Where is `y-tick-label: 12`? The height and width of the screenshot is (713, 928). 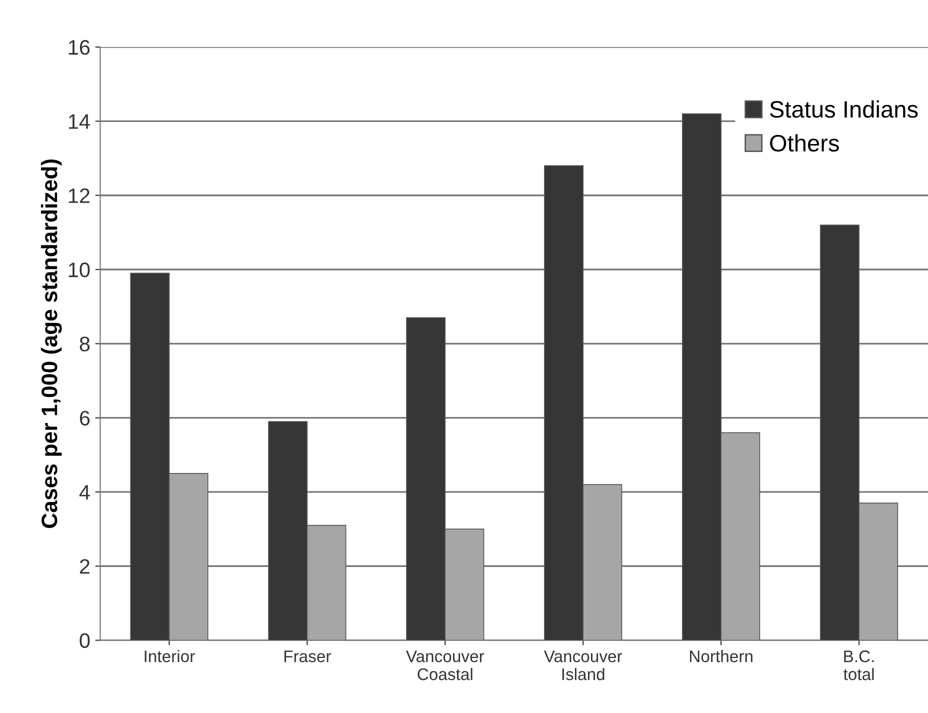 y-tick-label: 12 is located at coordinates (79, 195).